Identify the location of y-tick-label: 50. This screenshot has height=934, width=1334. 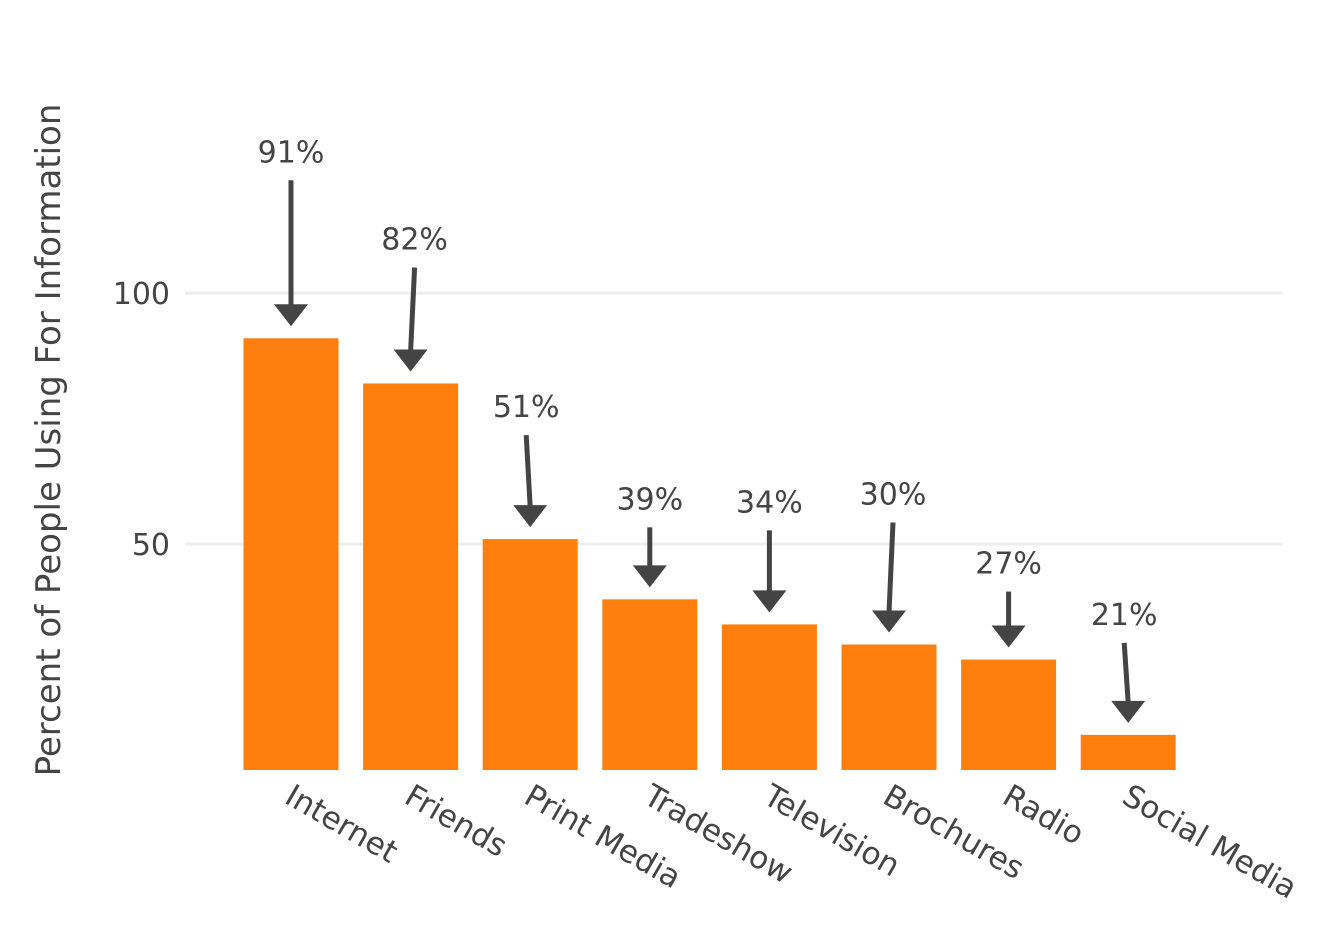
(151, 545).